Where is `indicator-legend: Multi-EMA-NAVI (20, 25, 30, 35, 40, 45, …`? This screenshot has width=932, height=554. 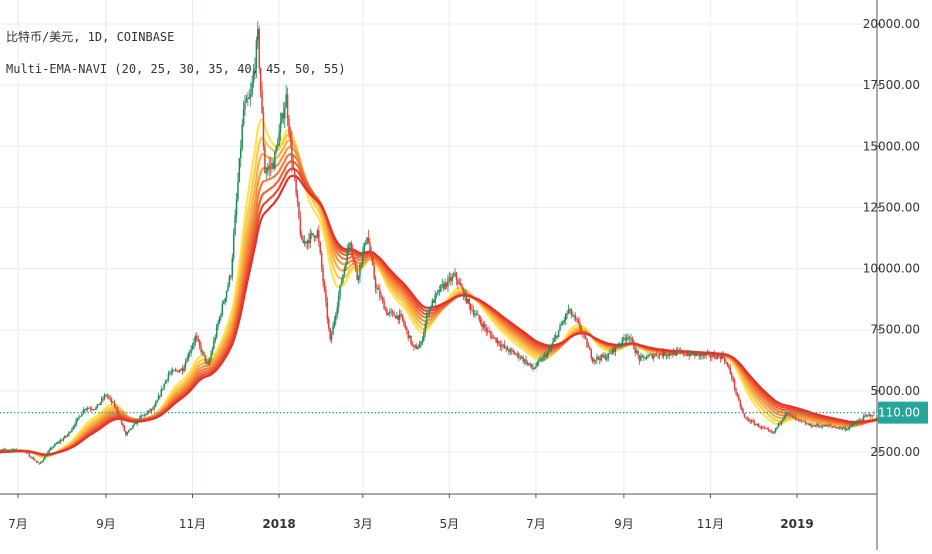
indicator-legend: Multi-EMA-NAVI (20, 25, 30, 35, 40, 45, … is located at coordinates (176, 69).